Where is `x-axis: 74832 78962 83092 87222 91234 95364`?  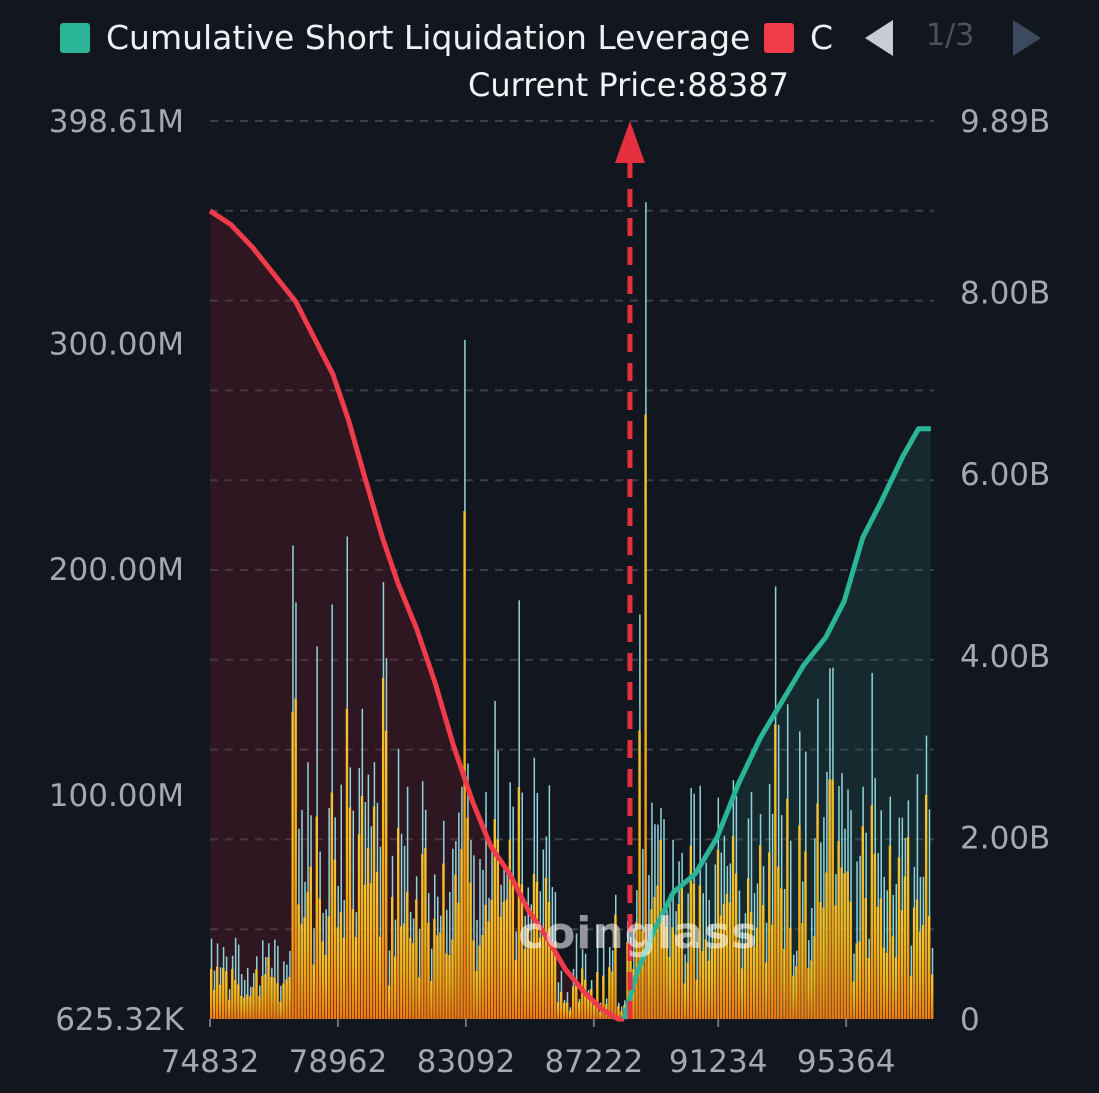
x-axis: 74832 78962 83092 87222 91234 95364 is located at coordinates (528, 1049).